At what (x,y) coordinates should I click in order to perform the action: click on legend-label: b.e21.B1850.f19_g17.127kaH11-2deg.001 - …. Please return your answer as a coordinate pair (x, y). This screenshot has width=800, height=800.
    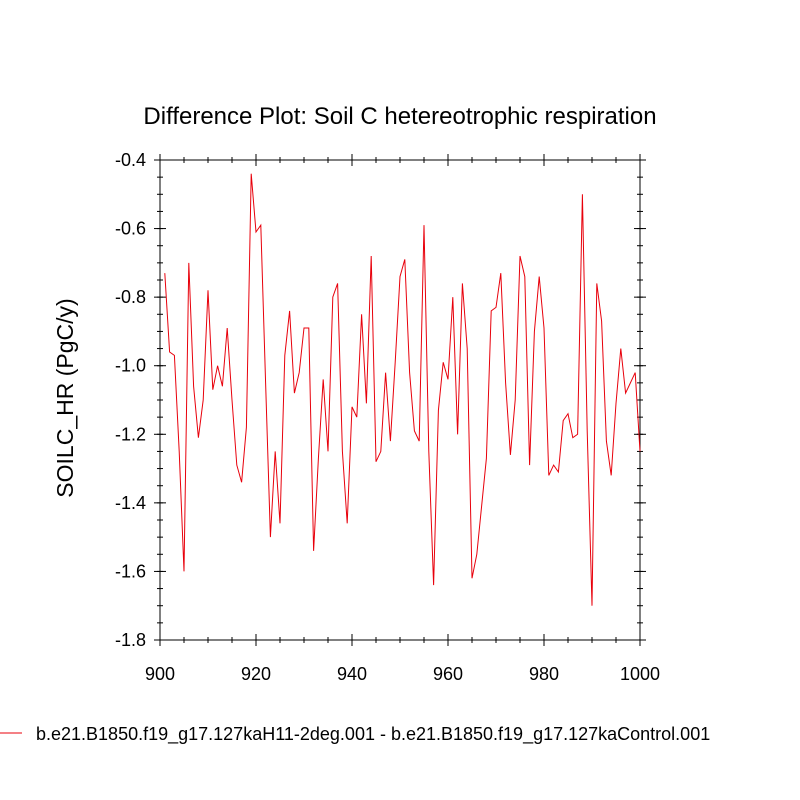
    Looking at the image, I should click on (373, 734).